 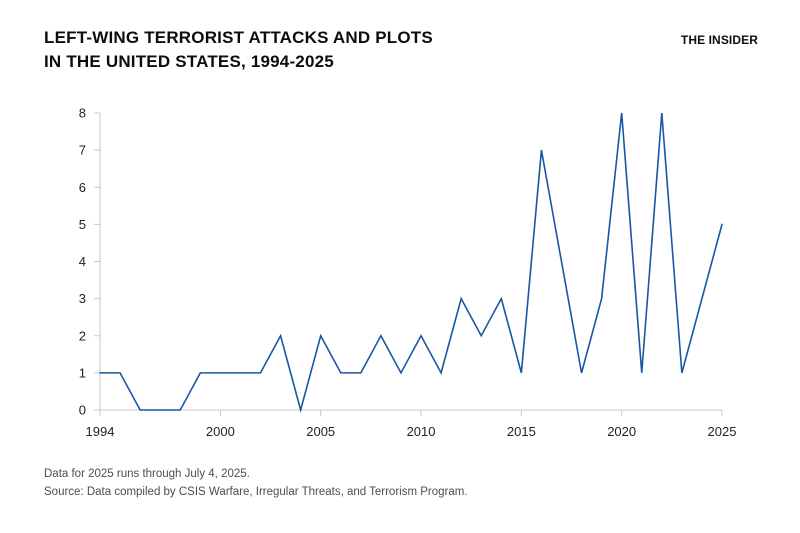 What do you see at coordinates (220, 431) in the screenshot?
I see `x-tick-label: 2000` at bounding box center [220, 431].